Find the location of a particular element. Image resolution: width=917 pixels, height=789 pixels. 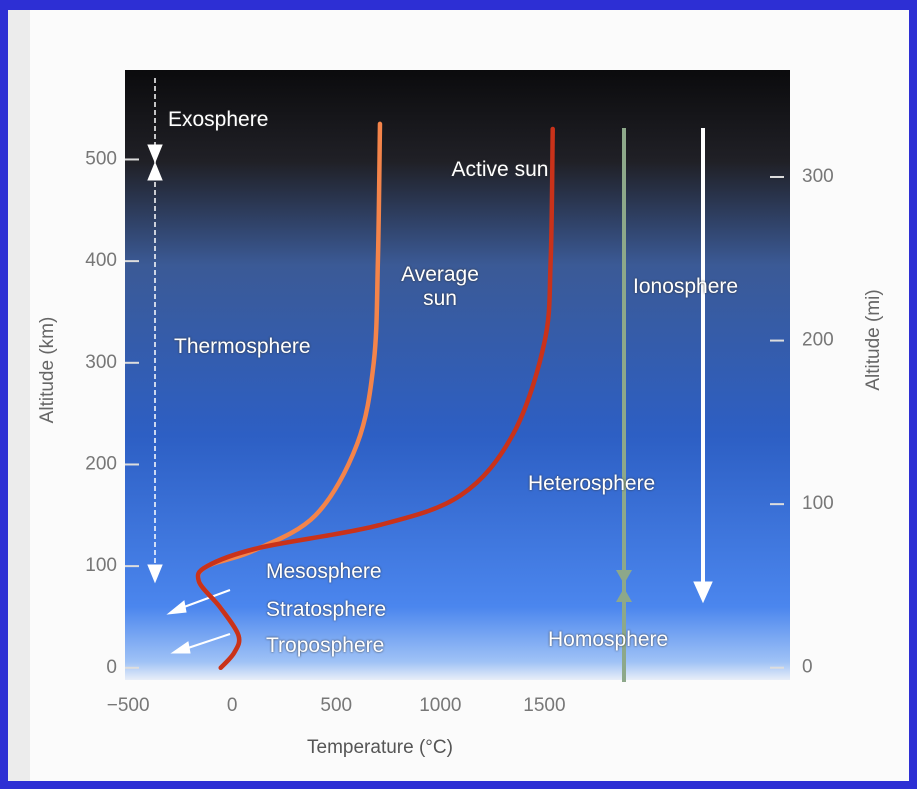

y-tick-label: 100 is located at coordinates (101, 565).